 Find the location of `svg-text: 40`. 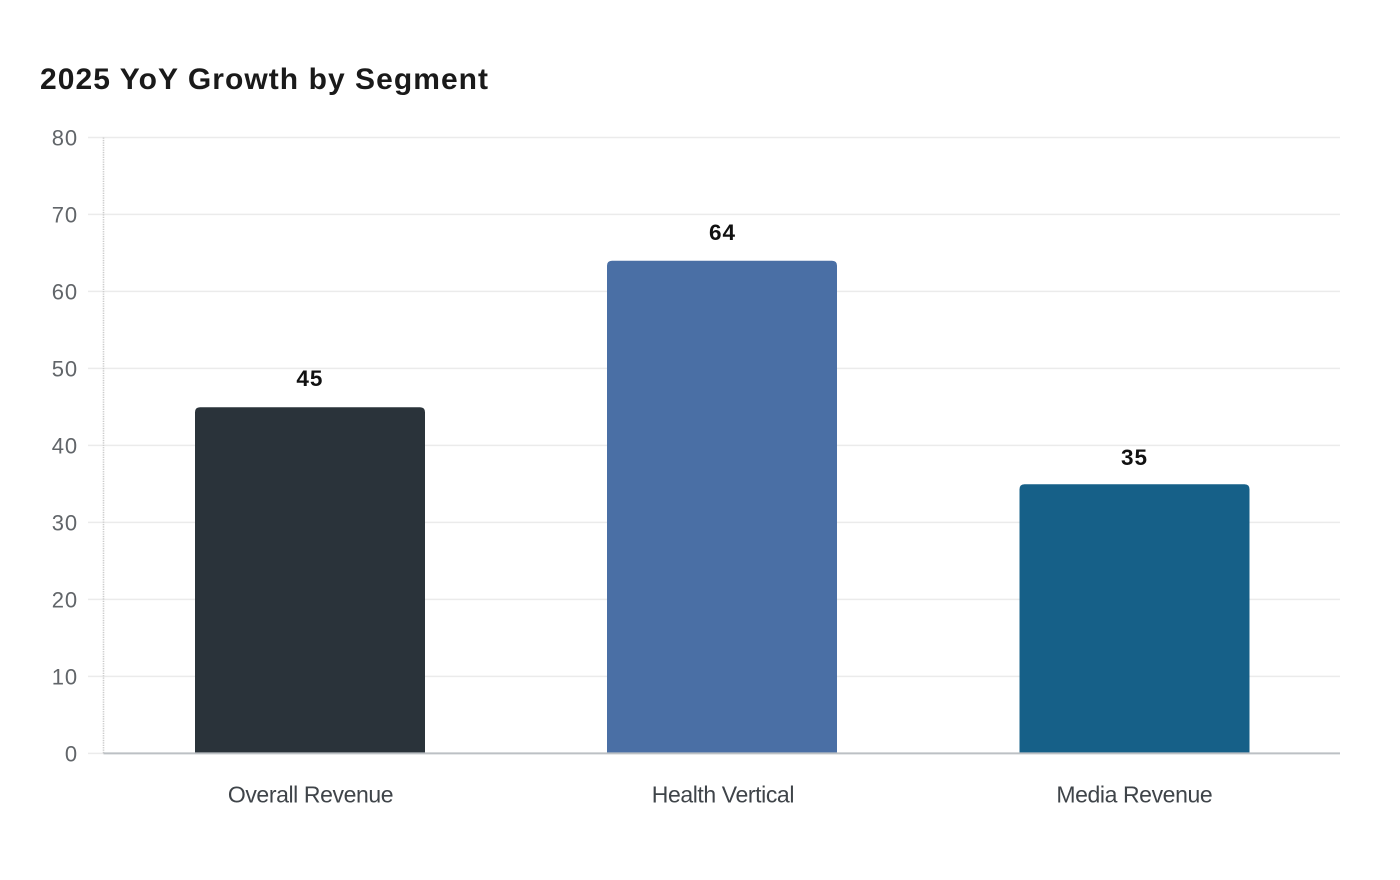

svg-text: 40 is located at coordinates (65, 445).